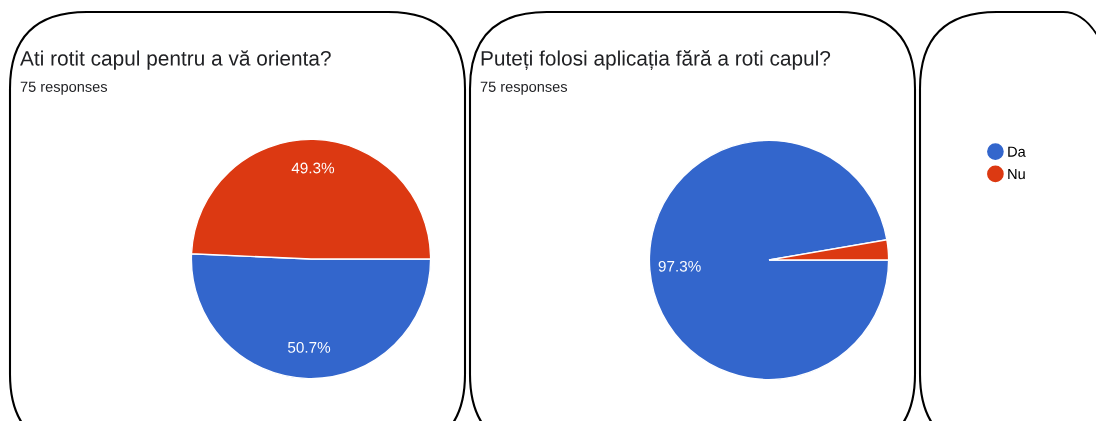  Describe the element at coordinates (1016, 174) in the screenshot. I see `legend-label: Nu` at that location.